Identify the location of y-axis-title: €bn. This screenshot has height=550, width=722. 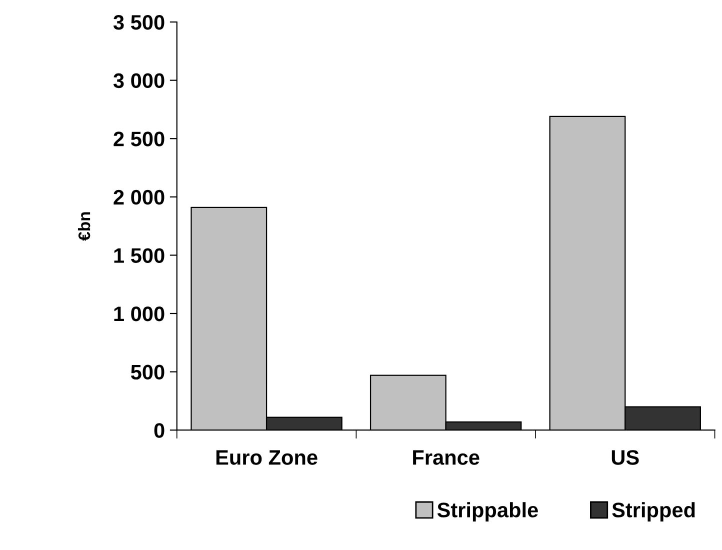
(84, 226).